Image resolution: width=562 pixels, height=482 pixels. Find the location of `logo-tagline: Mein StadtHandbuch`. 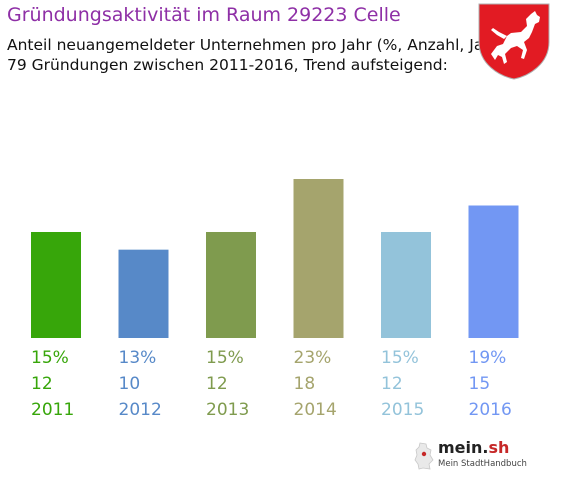

logo-tagline: Mein StadtHandbuch is located at coordinates (482, 464).